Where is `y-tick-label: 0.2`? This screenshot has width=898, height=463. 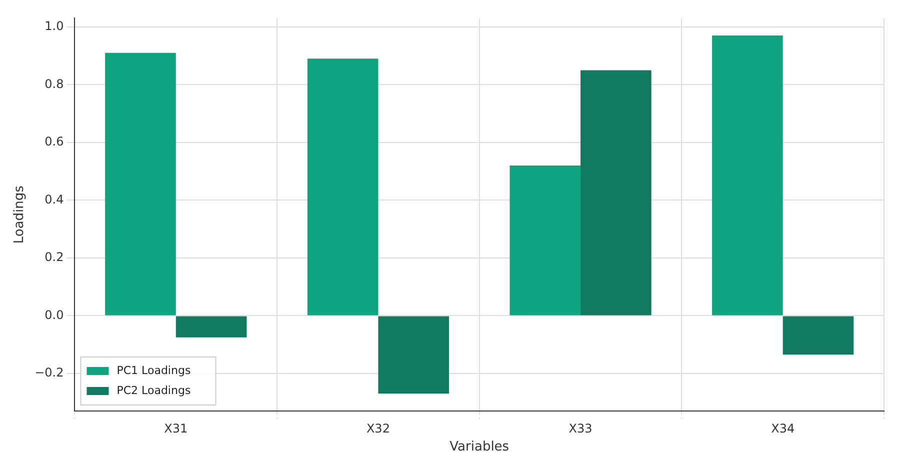 y-tick-label: 0.2 is located at coordinates (54, 257).